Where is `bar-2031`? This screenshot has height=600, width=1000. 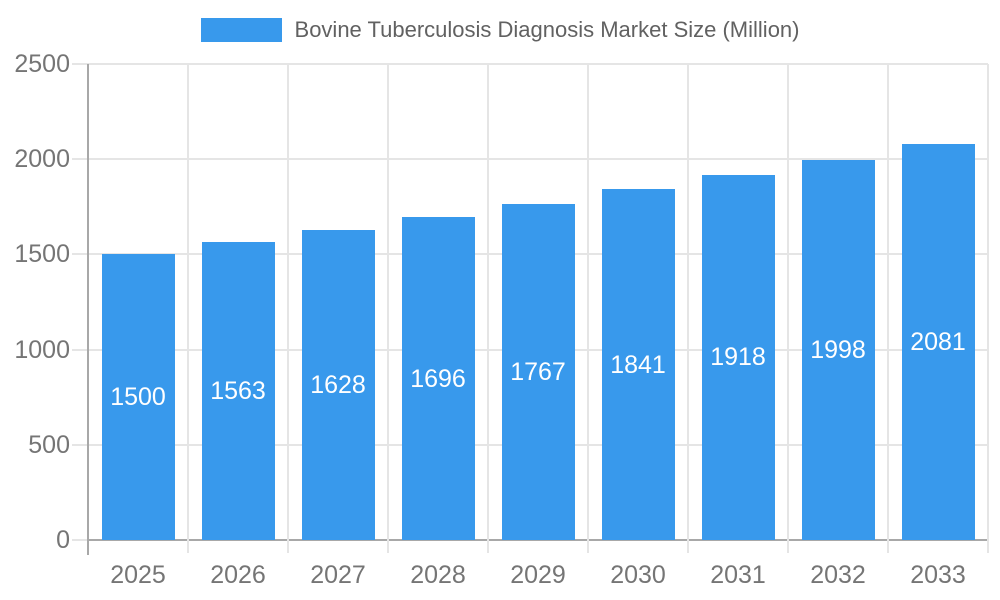
bar-2031 is located at coordinates (738, 357).